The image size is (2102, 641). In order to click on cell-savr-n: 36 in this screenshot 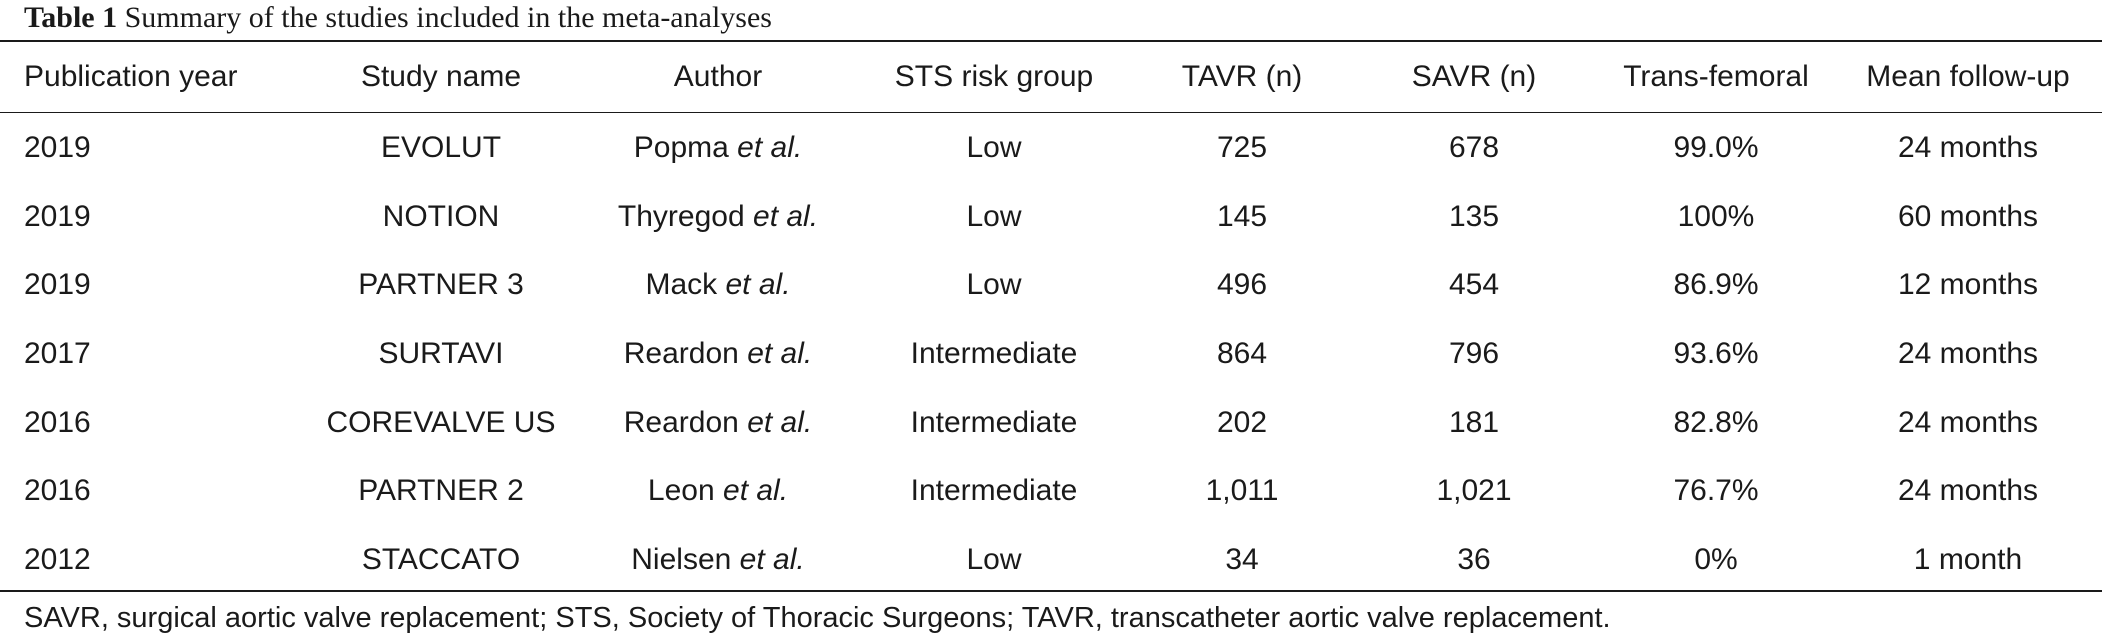, I will do `click(1474, 559)`.